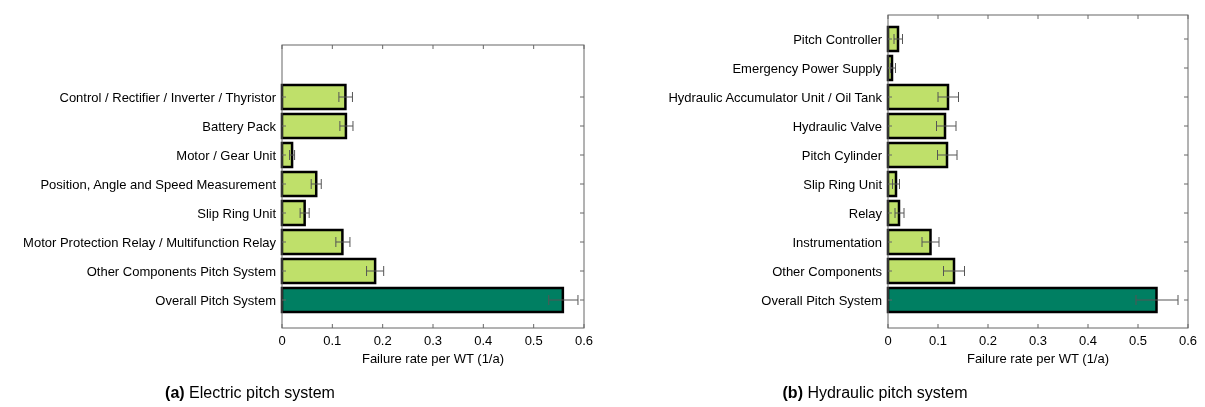 The image size is (1205, 407). What do you see at coordinates (837, 126) in the screenshot?
I see `y-tick-label: Hydraulic Valve` at bounding box center [837, 126].